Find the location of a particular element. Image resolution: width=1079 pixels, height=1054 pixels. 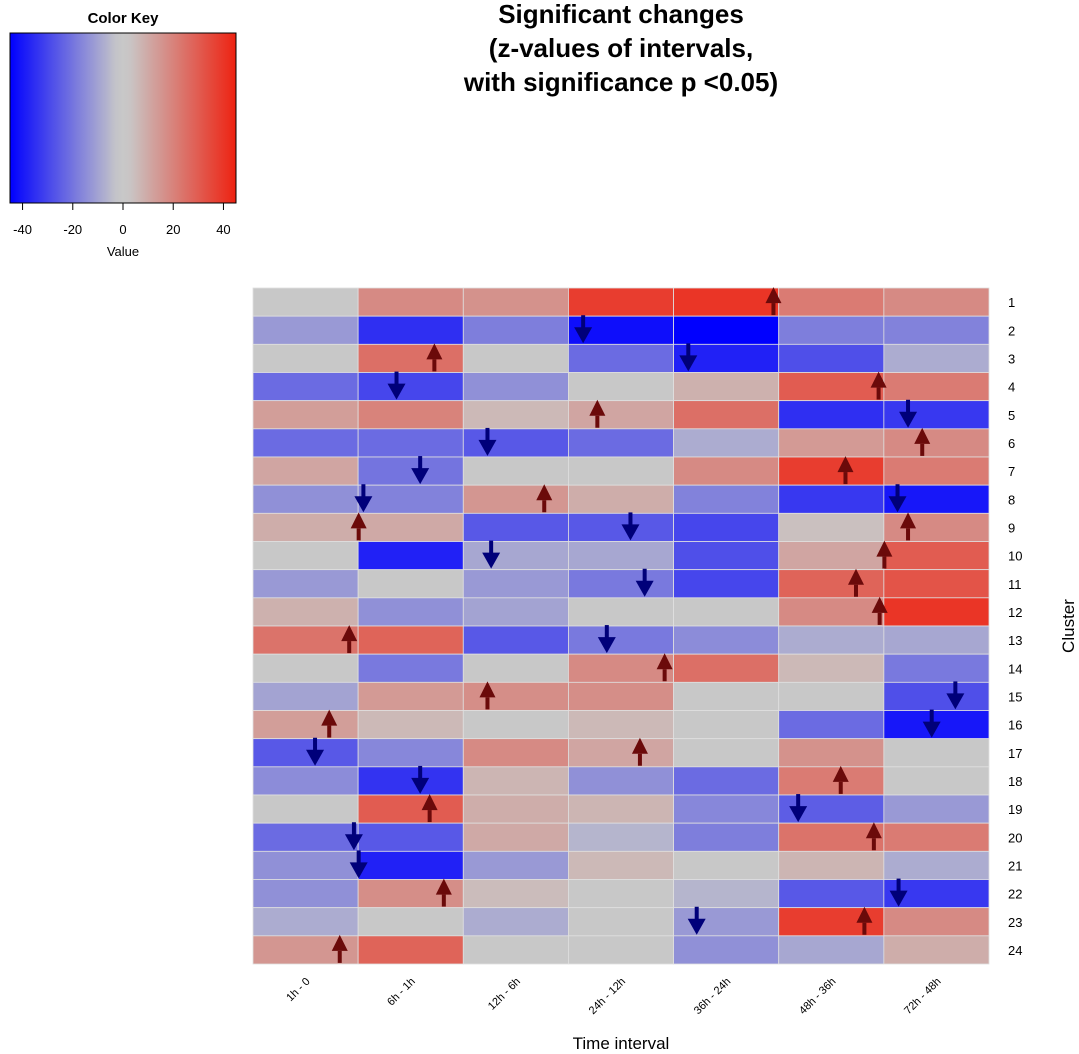

row-label: 22 is located at coordinates (1015, 894).